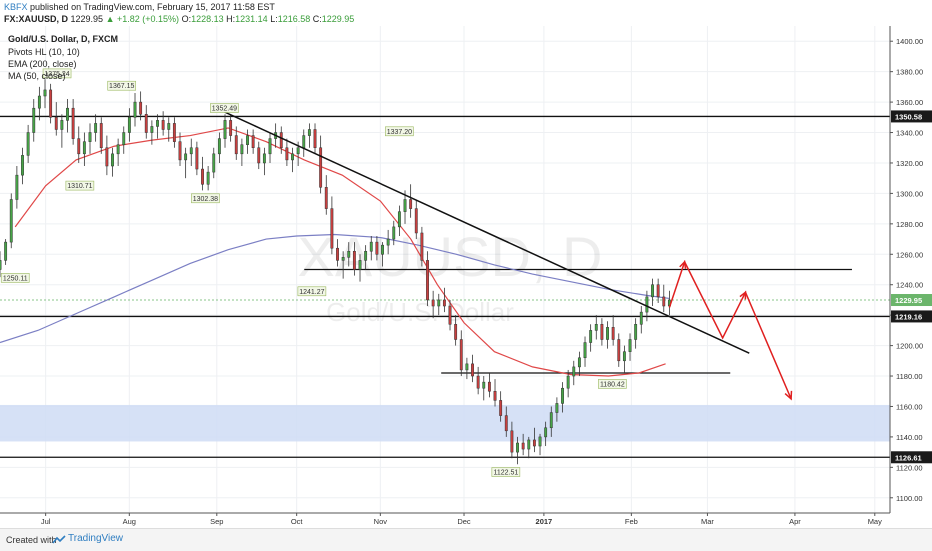  What do you see at coordinates (63, 39) in the screenshot?
I see `legend-title: Gold/U.S. Dollar, D, FXCM` at bounding box center [63, 39].